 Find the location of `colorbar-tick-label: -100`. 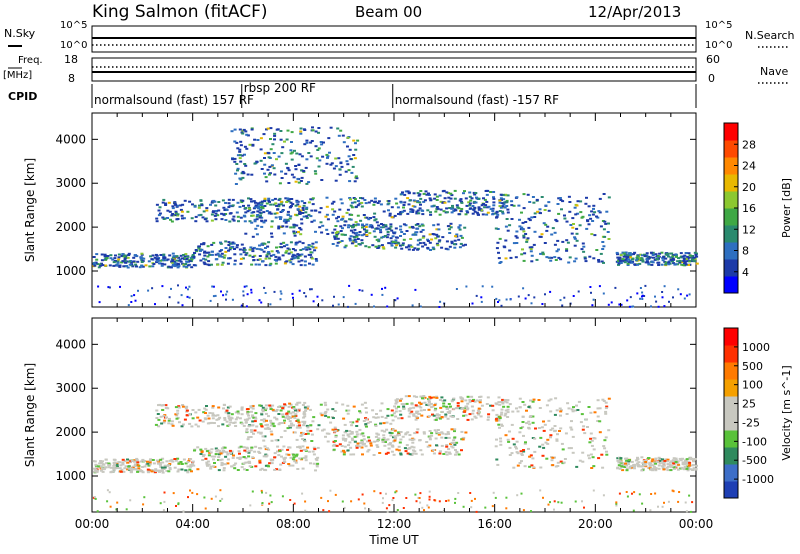

colorbar-tick-label: -100 is located at coordinates (754, 441).